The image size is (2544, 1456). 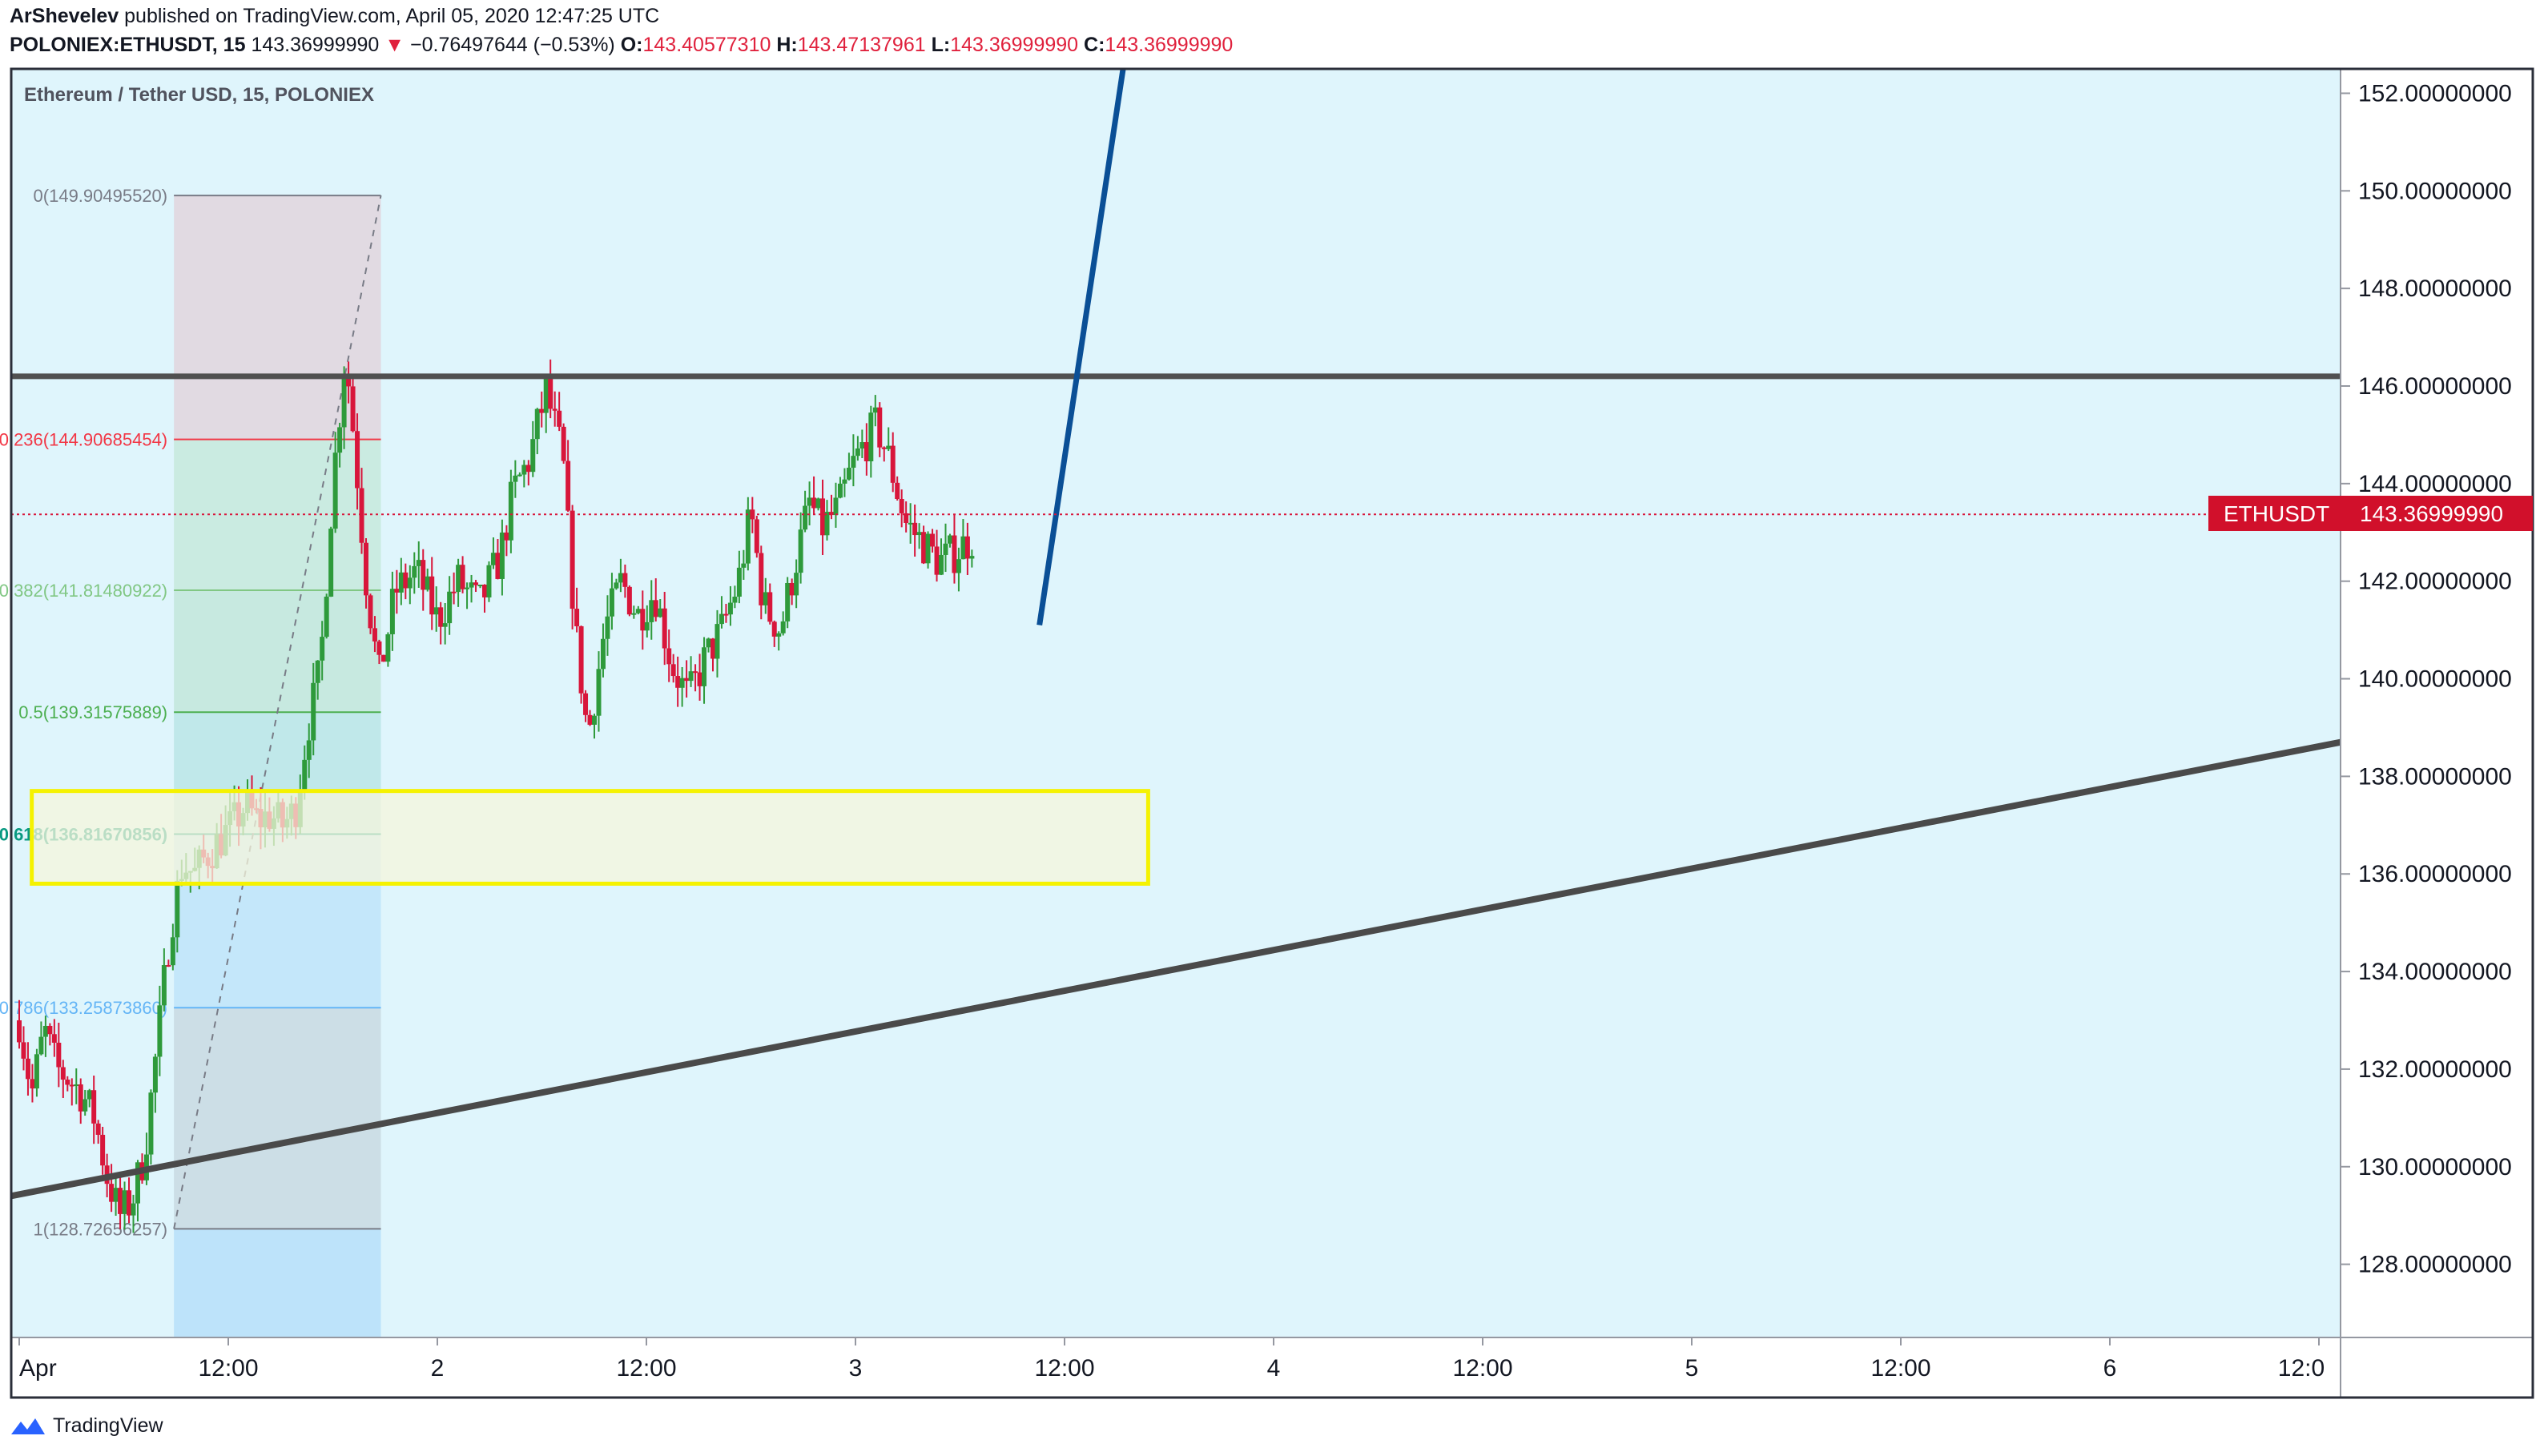 I want to click on tradingview-logo-icon, so click(x=28, y=1426).